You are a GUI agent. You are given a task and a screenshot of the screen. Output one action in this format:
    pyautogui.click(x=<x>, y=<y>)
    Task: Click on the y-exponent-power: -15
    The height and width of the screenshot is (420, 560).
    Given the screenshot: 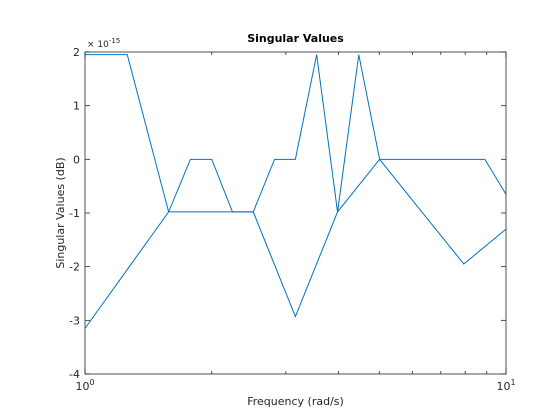 What is the action you would take?
    pyautogui.click(x=114, y=41)
    